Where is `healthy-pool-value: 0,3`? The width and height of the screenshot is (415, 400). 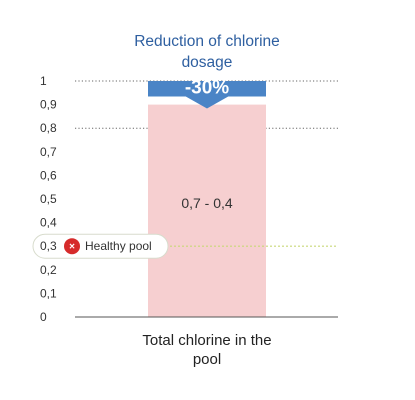 healthy-pool-value: 0,3 is located at coordinates (48, 246).